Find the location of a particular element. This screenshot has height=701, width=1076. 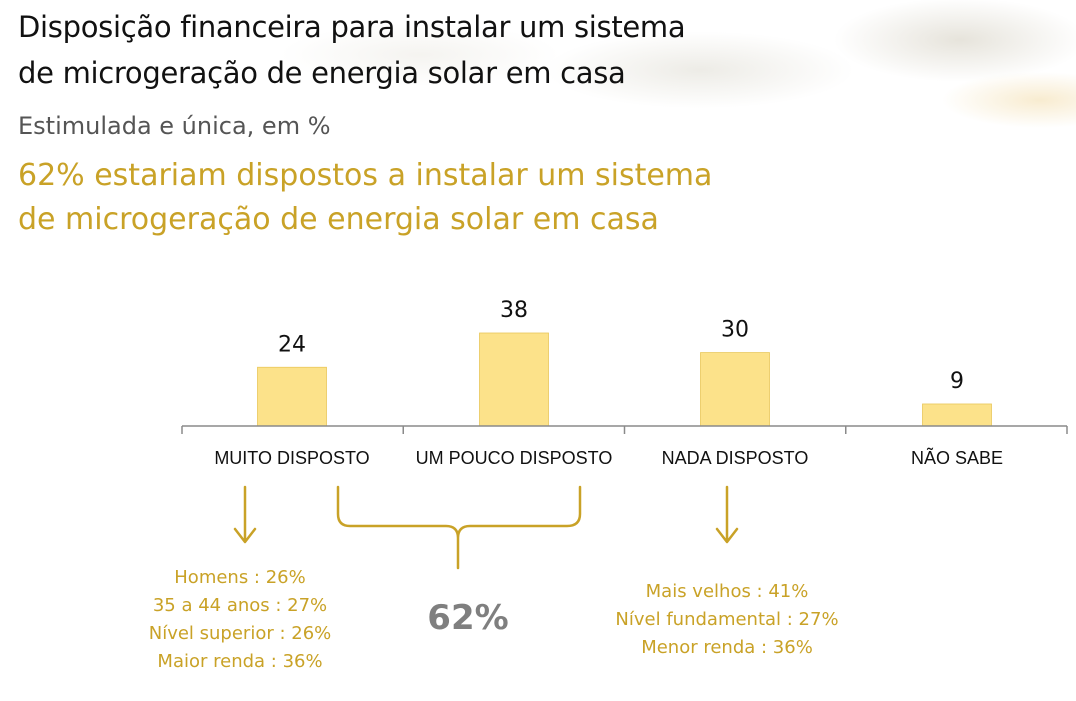

data-label-3: 9 is located at coordinates (957, 381).